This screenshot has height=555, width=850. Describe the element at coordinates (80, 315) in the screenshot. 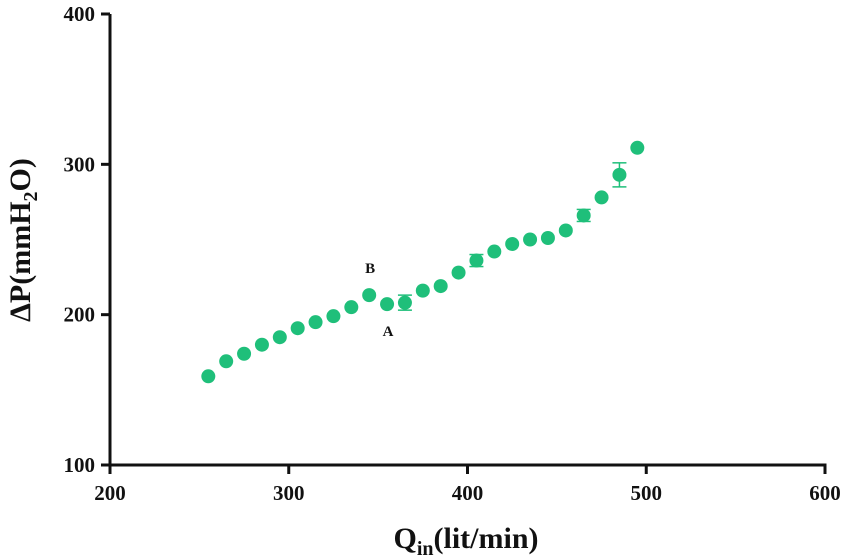

I see `y-tick-label: 200` at that location.